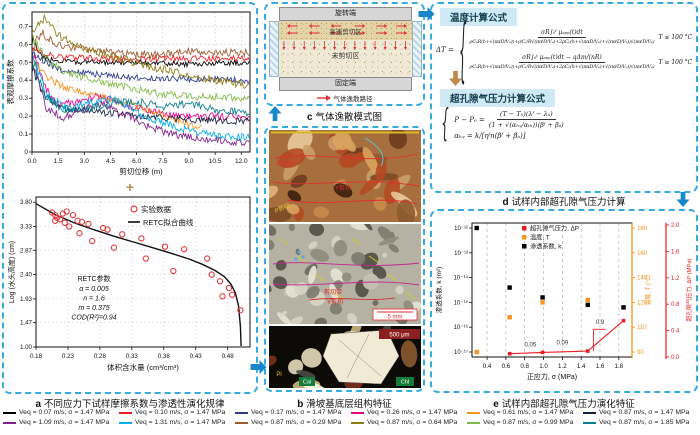 Image resolution: width=700 pixels, height=435 pixels. I want to click on svg-text: 0, so click(26, 152).